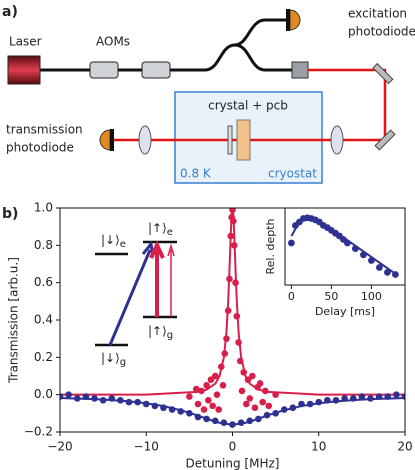 The width and height of the screenshot is (415, 470). What do you see at coordinates (123, 362) in the screenshot?
I see `subscript: g` at bounding box center [123, 362].